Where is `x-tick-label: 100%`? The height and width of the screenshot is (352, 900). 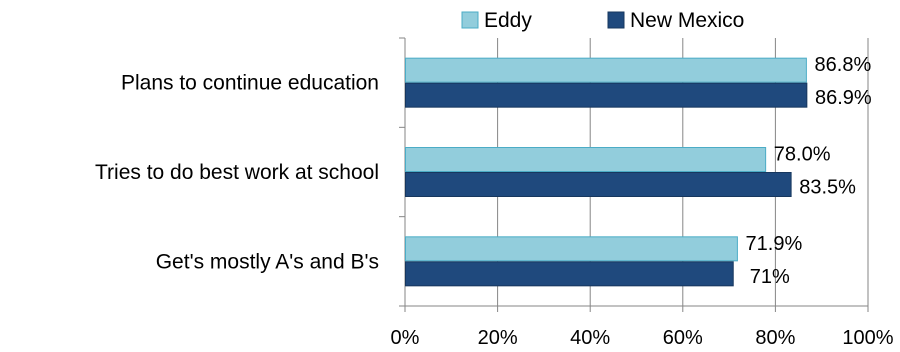
x-tick-label: 100% is located at coordinates (867, 338).